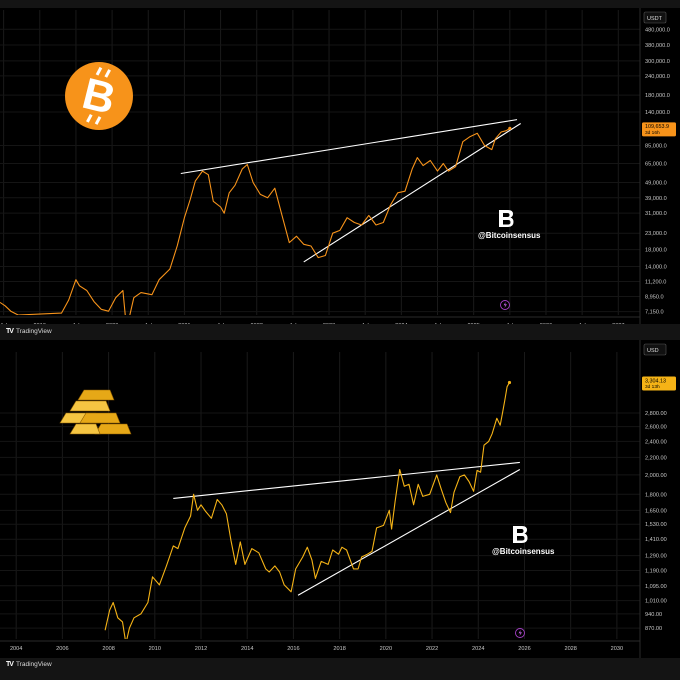 The image size is (680, 680). What do you see at coordinates (655, 381) in the screenshot?
I see `price-tag-value: 3,304.13` at bounding box center [655, 381].